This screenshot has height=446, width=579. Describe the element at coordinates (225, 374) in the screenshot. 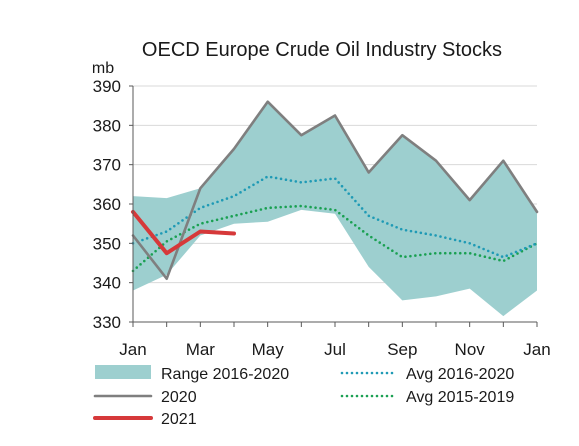

I see `legend-label-range-2016-2020: Range 2016-2020` at that location.